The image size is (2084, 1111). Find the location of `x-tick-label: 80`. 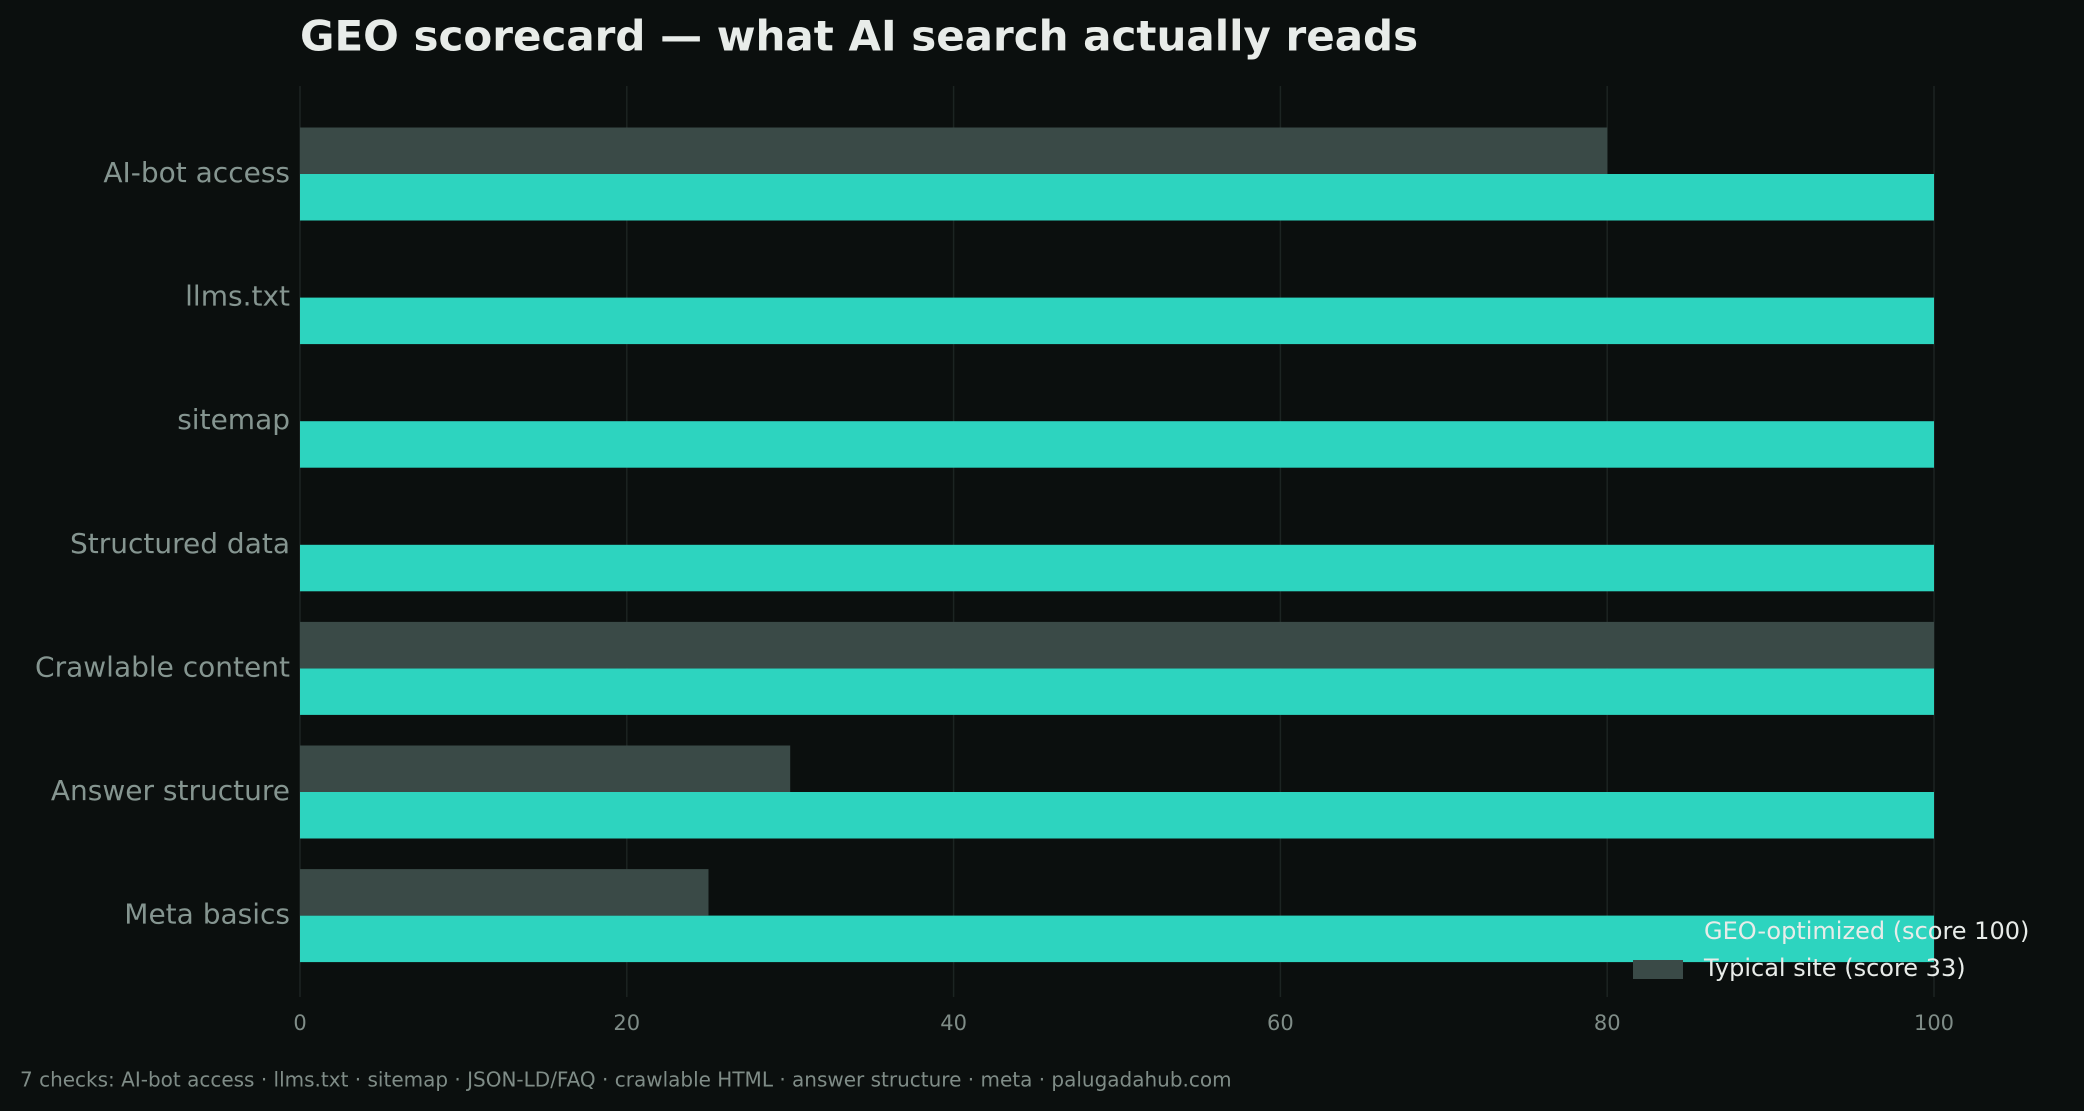

x-tick-label: 80 is located at coordinates (1607, 1023).